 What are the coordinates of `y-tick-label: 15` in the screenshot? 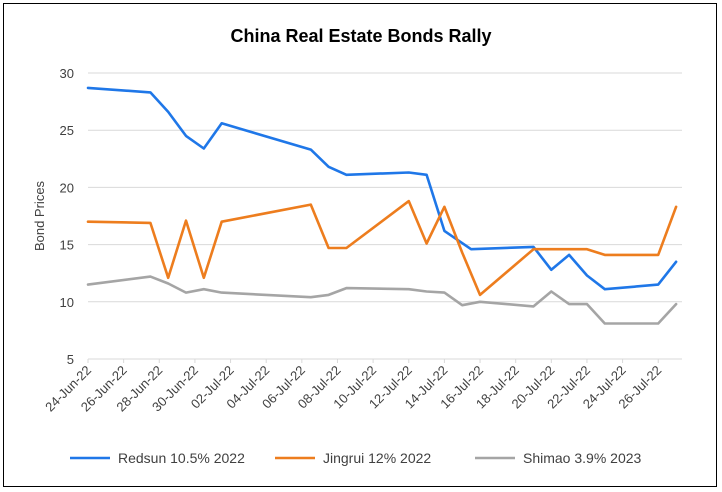 It's located at (67, 245).